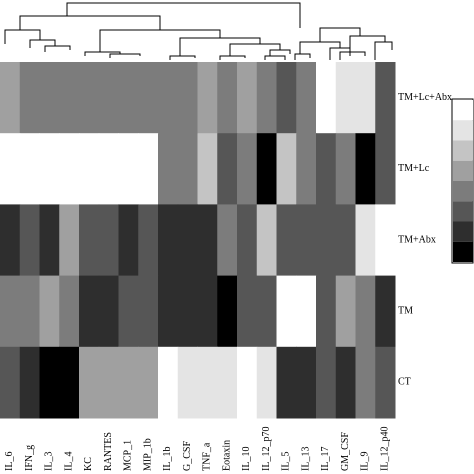  Describe the element at coordinates (286, 461) in the screenshot. I see `x-tick-label: IL_5` at that location.